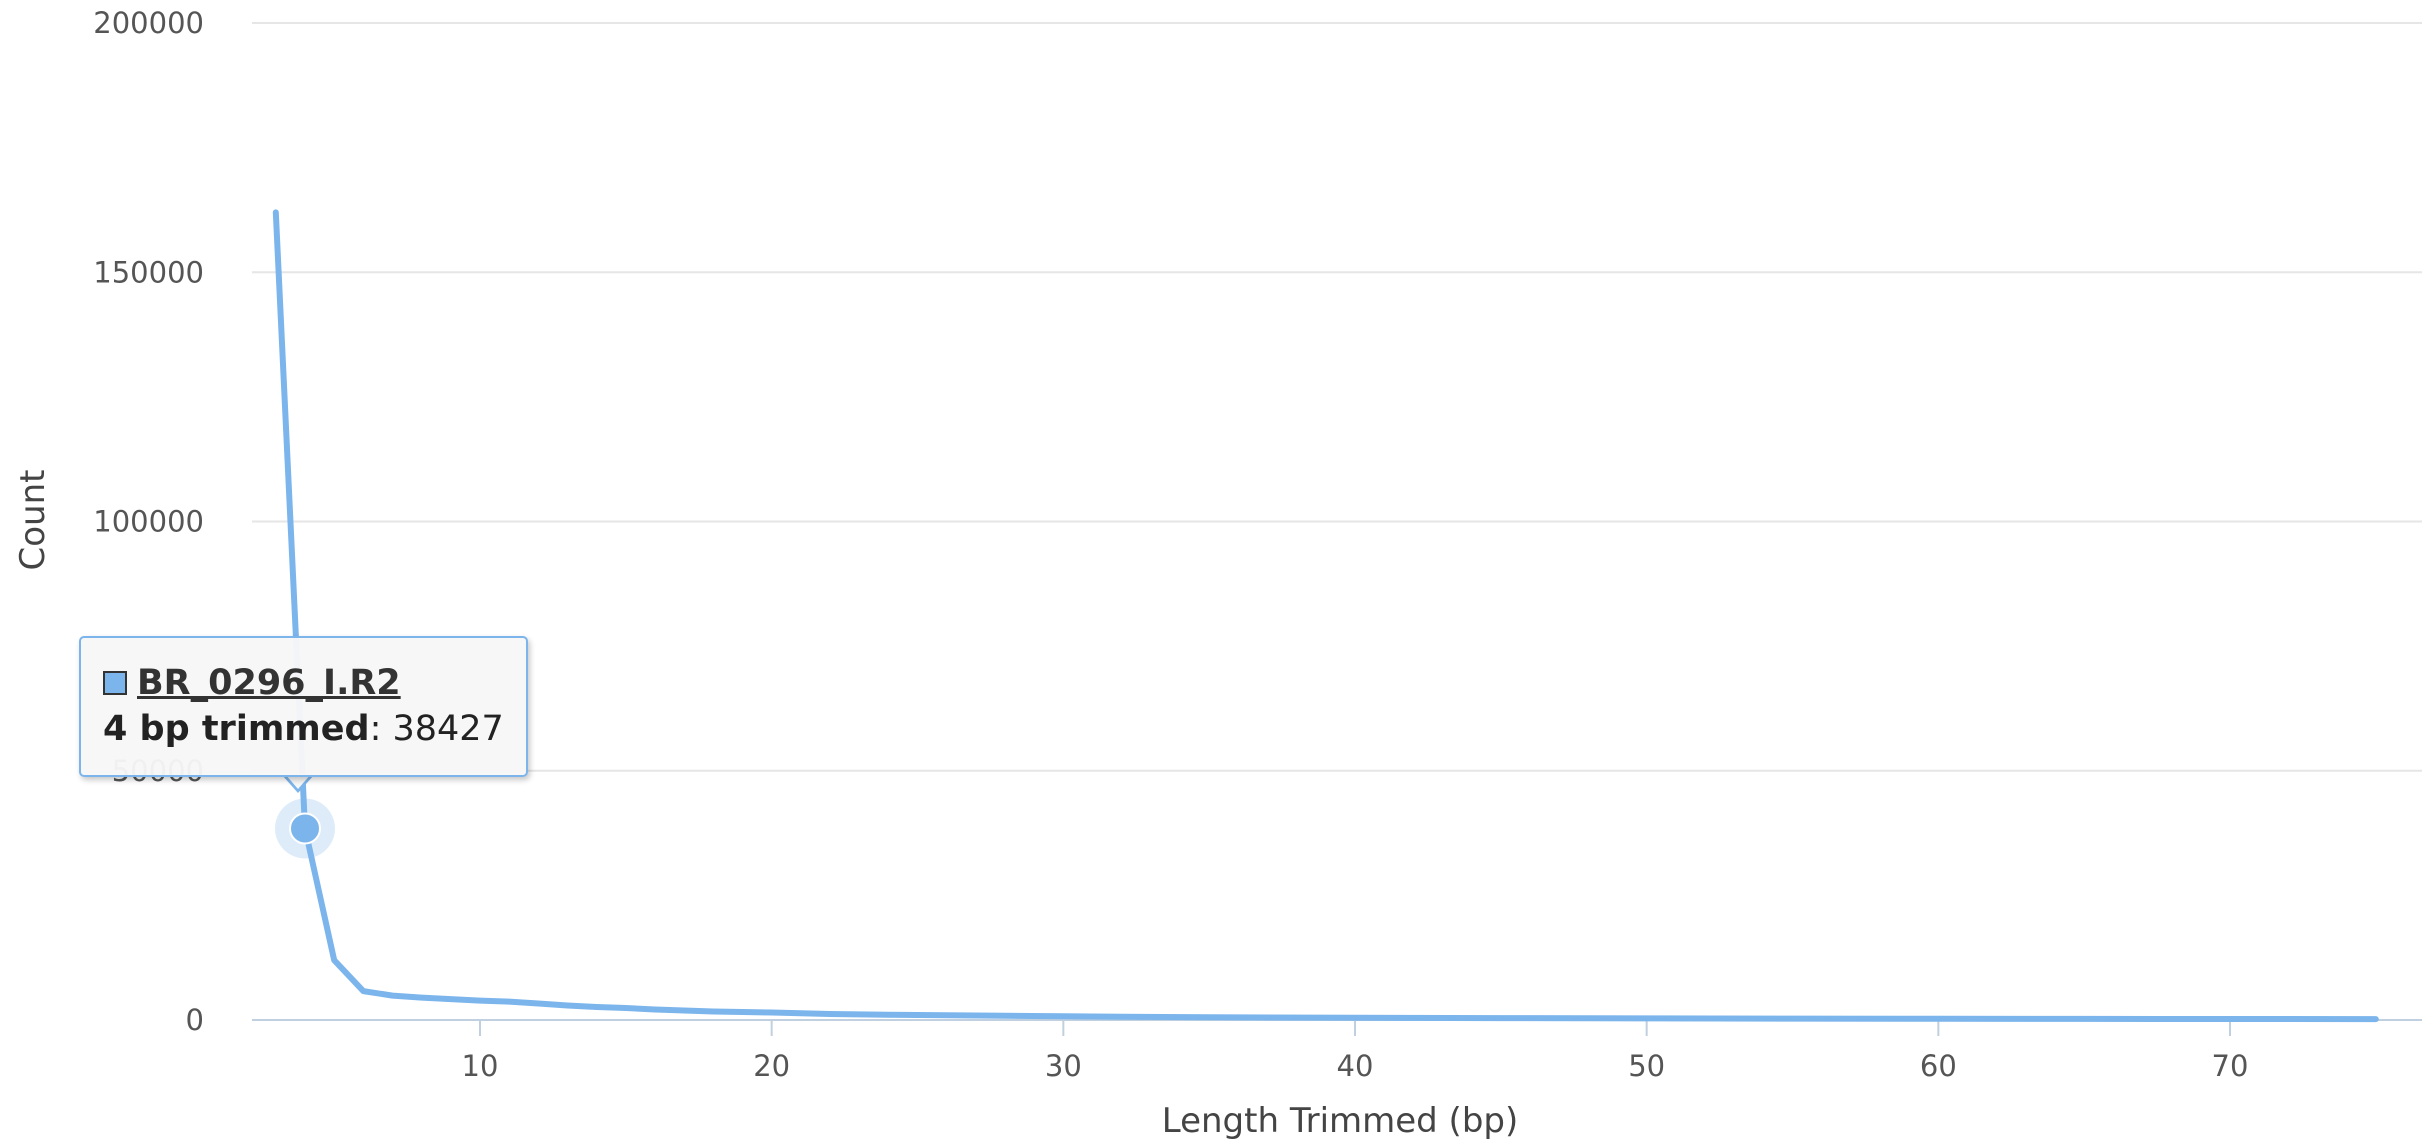 The height and width of the screenshot is (1142, 2422). I want to click on x-tick-label: 60, so click(1938, 1066).